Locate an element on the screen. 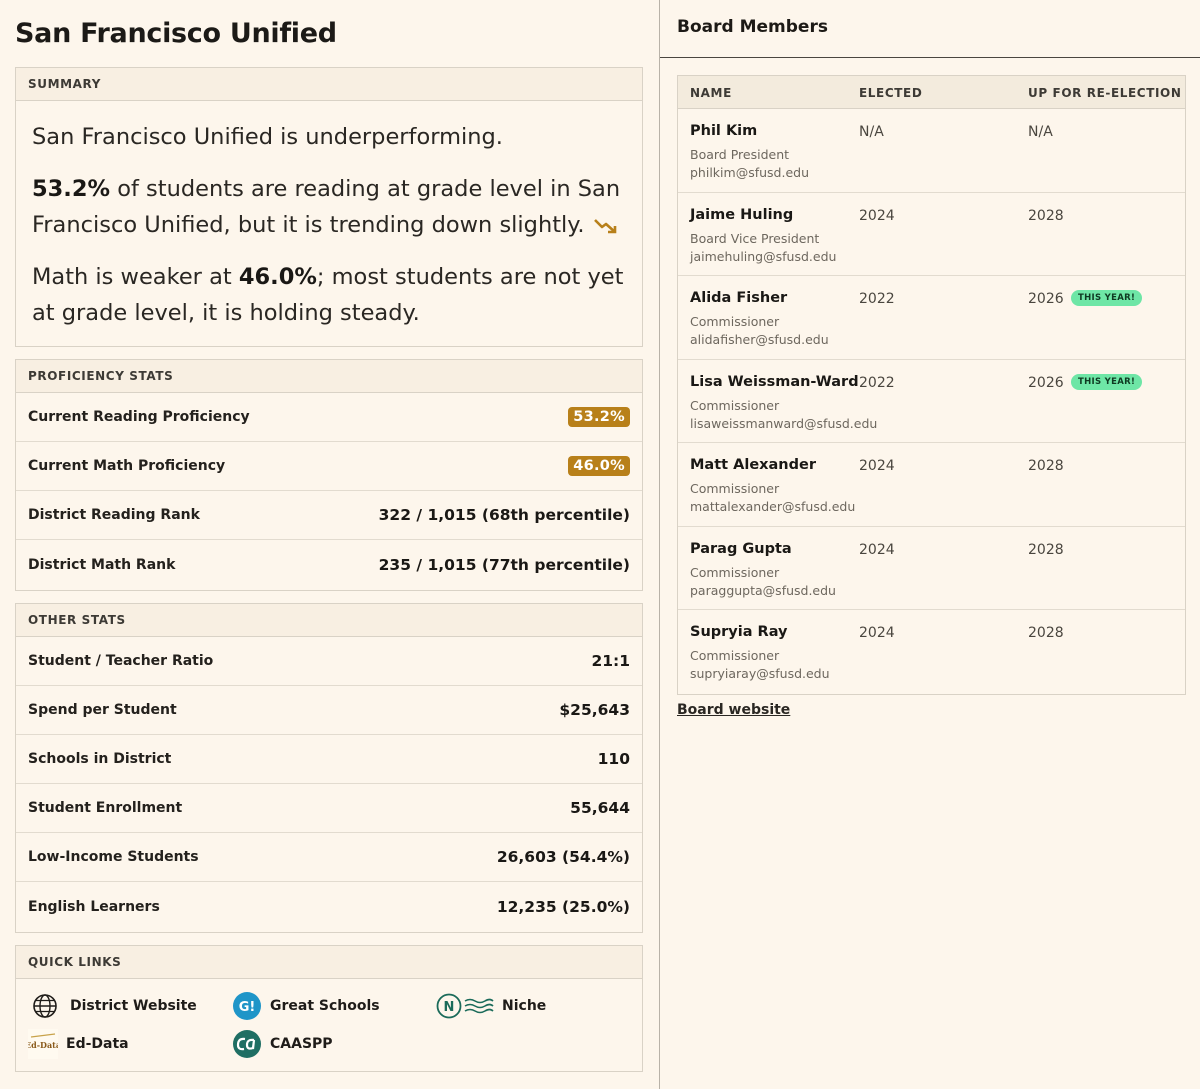 The height and width of the screenshot is (1089, 1200). link-label: Great Schools is located at coordinates (325, 1006).